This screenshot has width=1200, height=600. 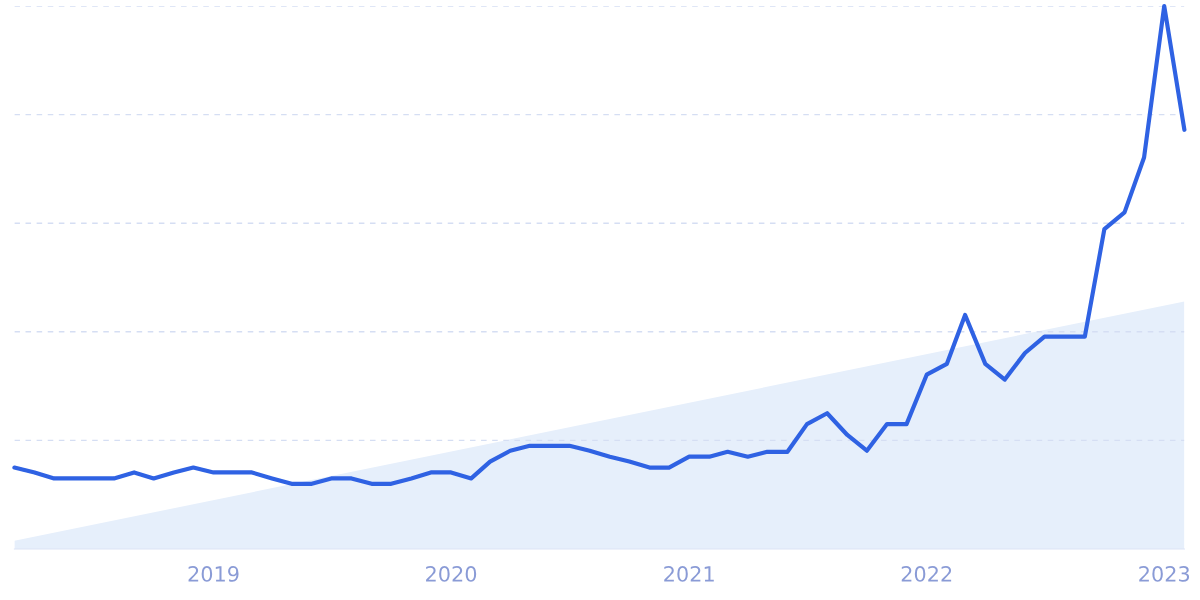 What do you see at coordinates (1164, 574) in the screenshot?
I see `x-tick-label: 2023` at bounding box center [1164, 574].